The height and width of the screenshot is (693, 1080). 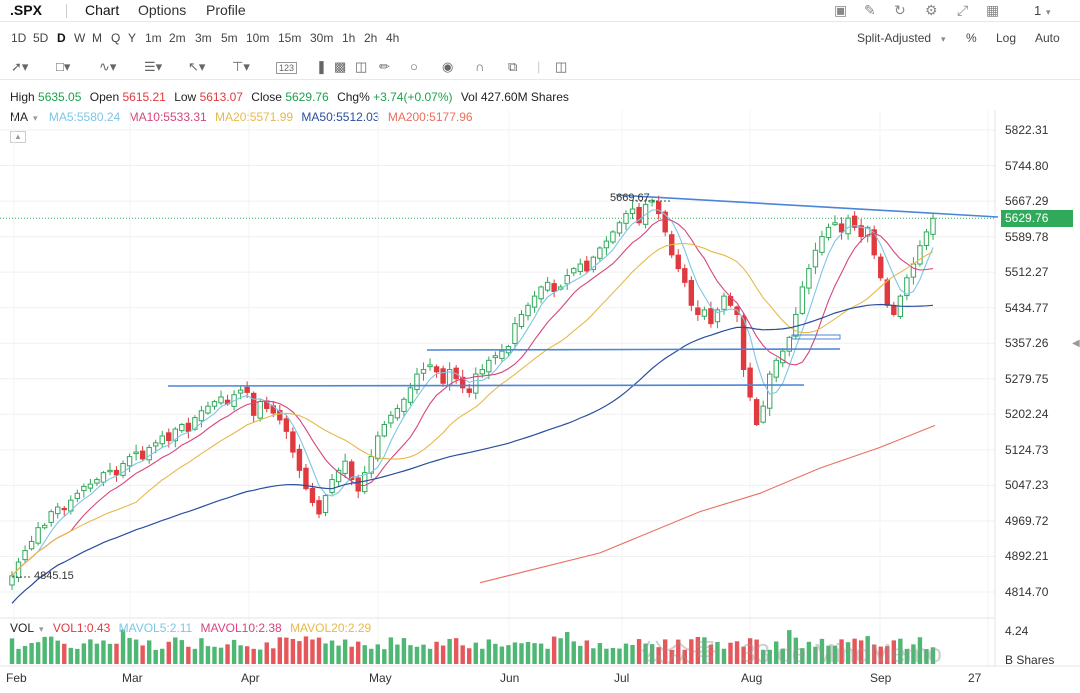 I want to click on interval-d: D, so click(x=61, y=38).